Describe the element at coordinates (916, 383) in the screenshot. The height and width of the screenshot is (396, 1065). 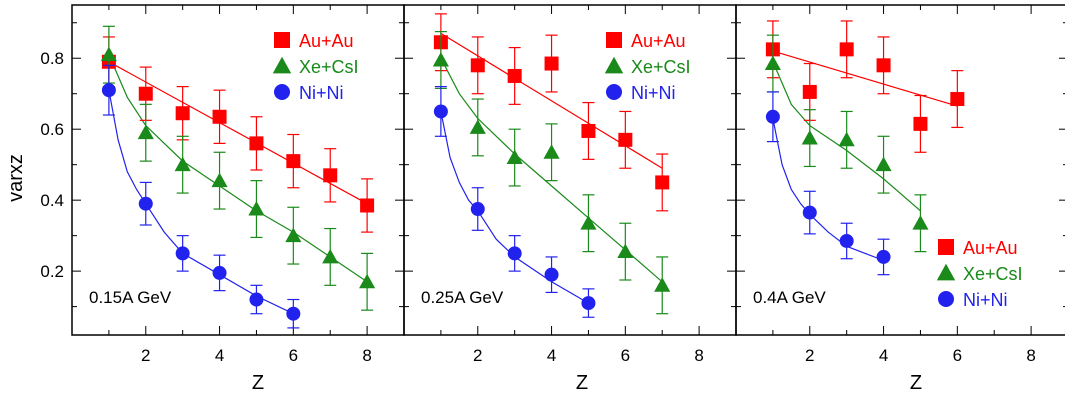
I see `x-axis-title-panel-3: Z` at that location.